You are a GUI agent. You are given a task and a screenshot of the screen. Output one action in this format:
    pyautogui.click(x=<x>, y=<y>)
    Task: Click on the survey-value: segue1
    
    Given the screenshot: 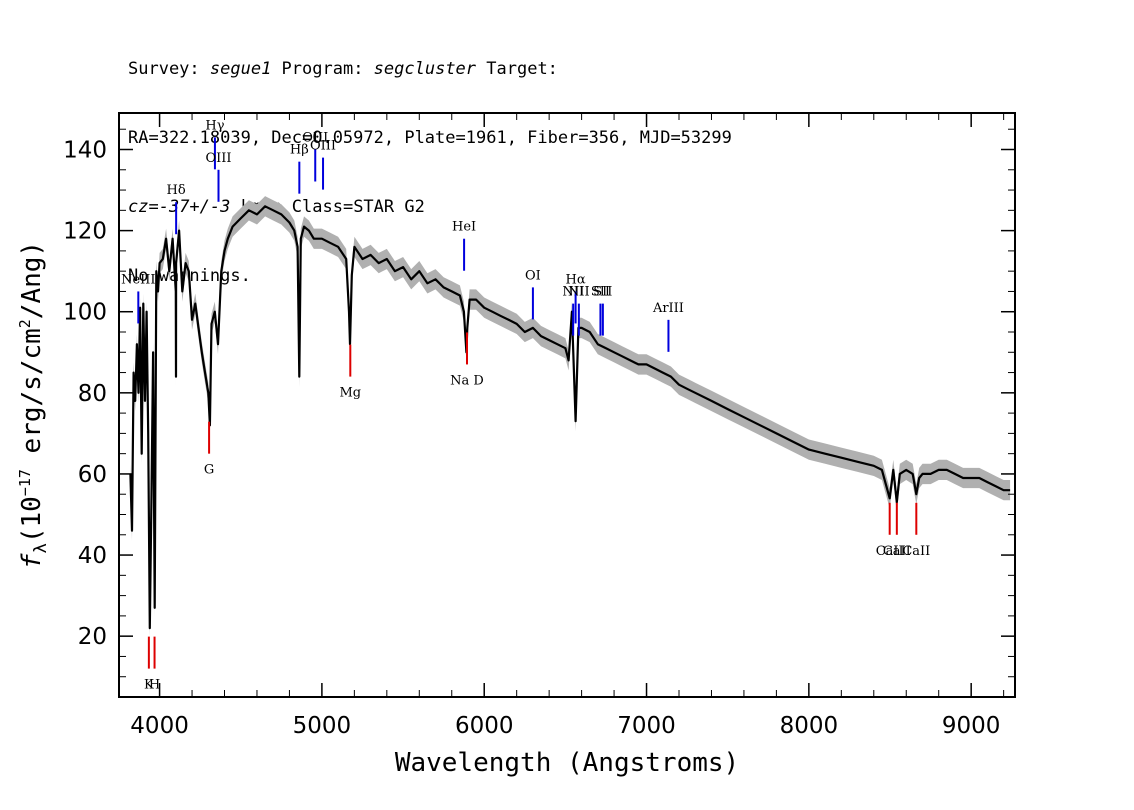 What is the action you would take?
    pyautogui.click(x=240, y=69)
    